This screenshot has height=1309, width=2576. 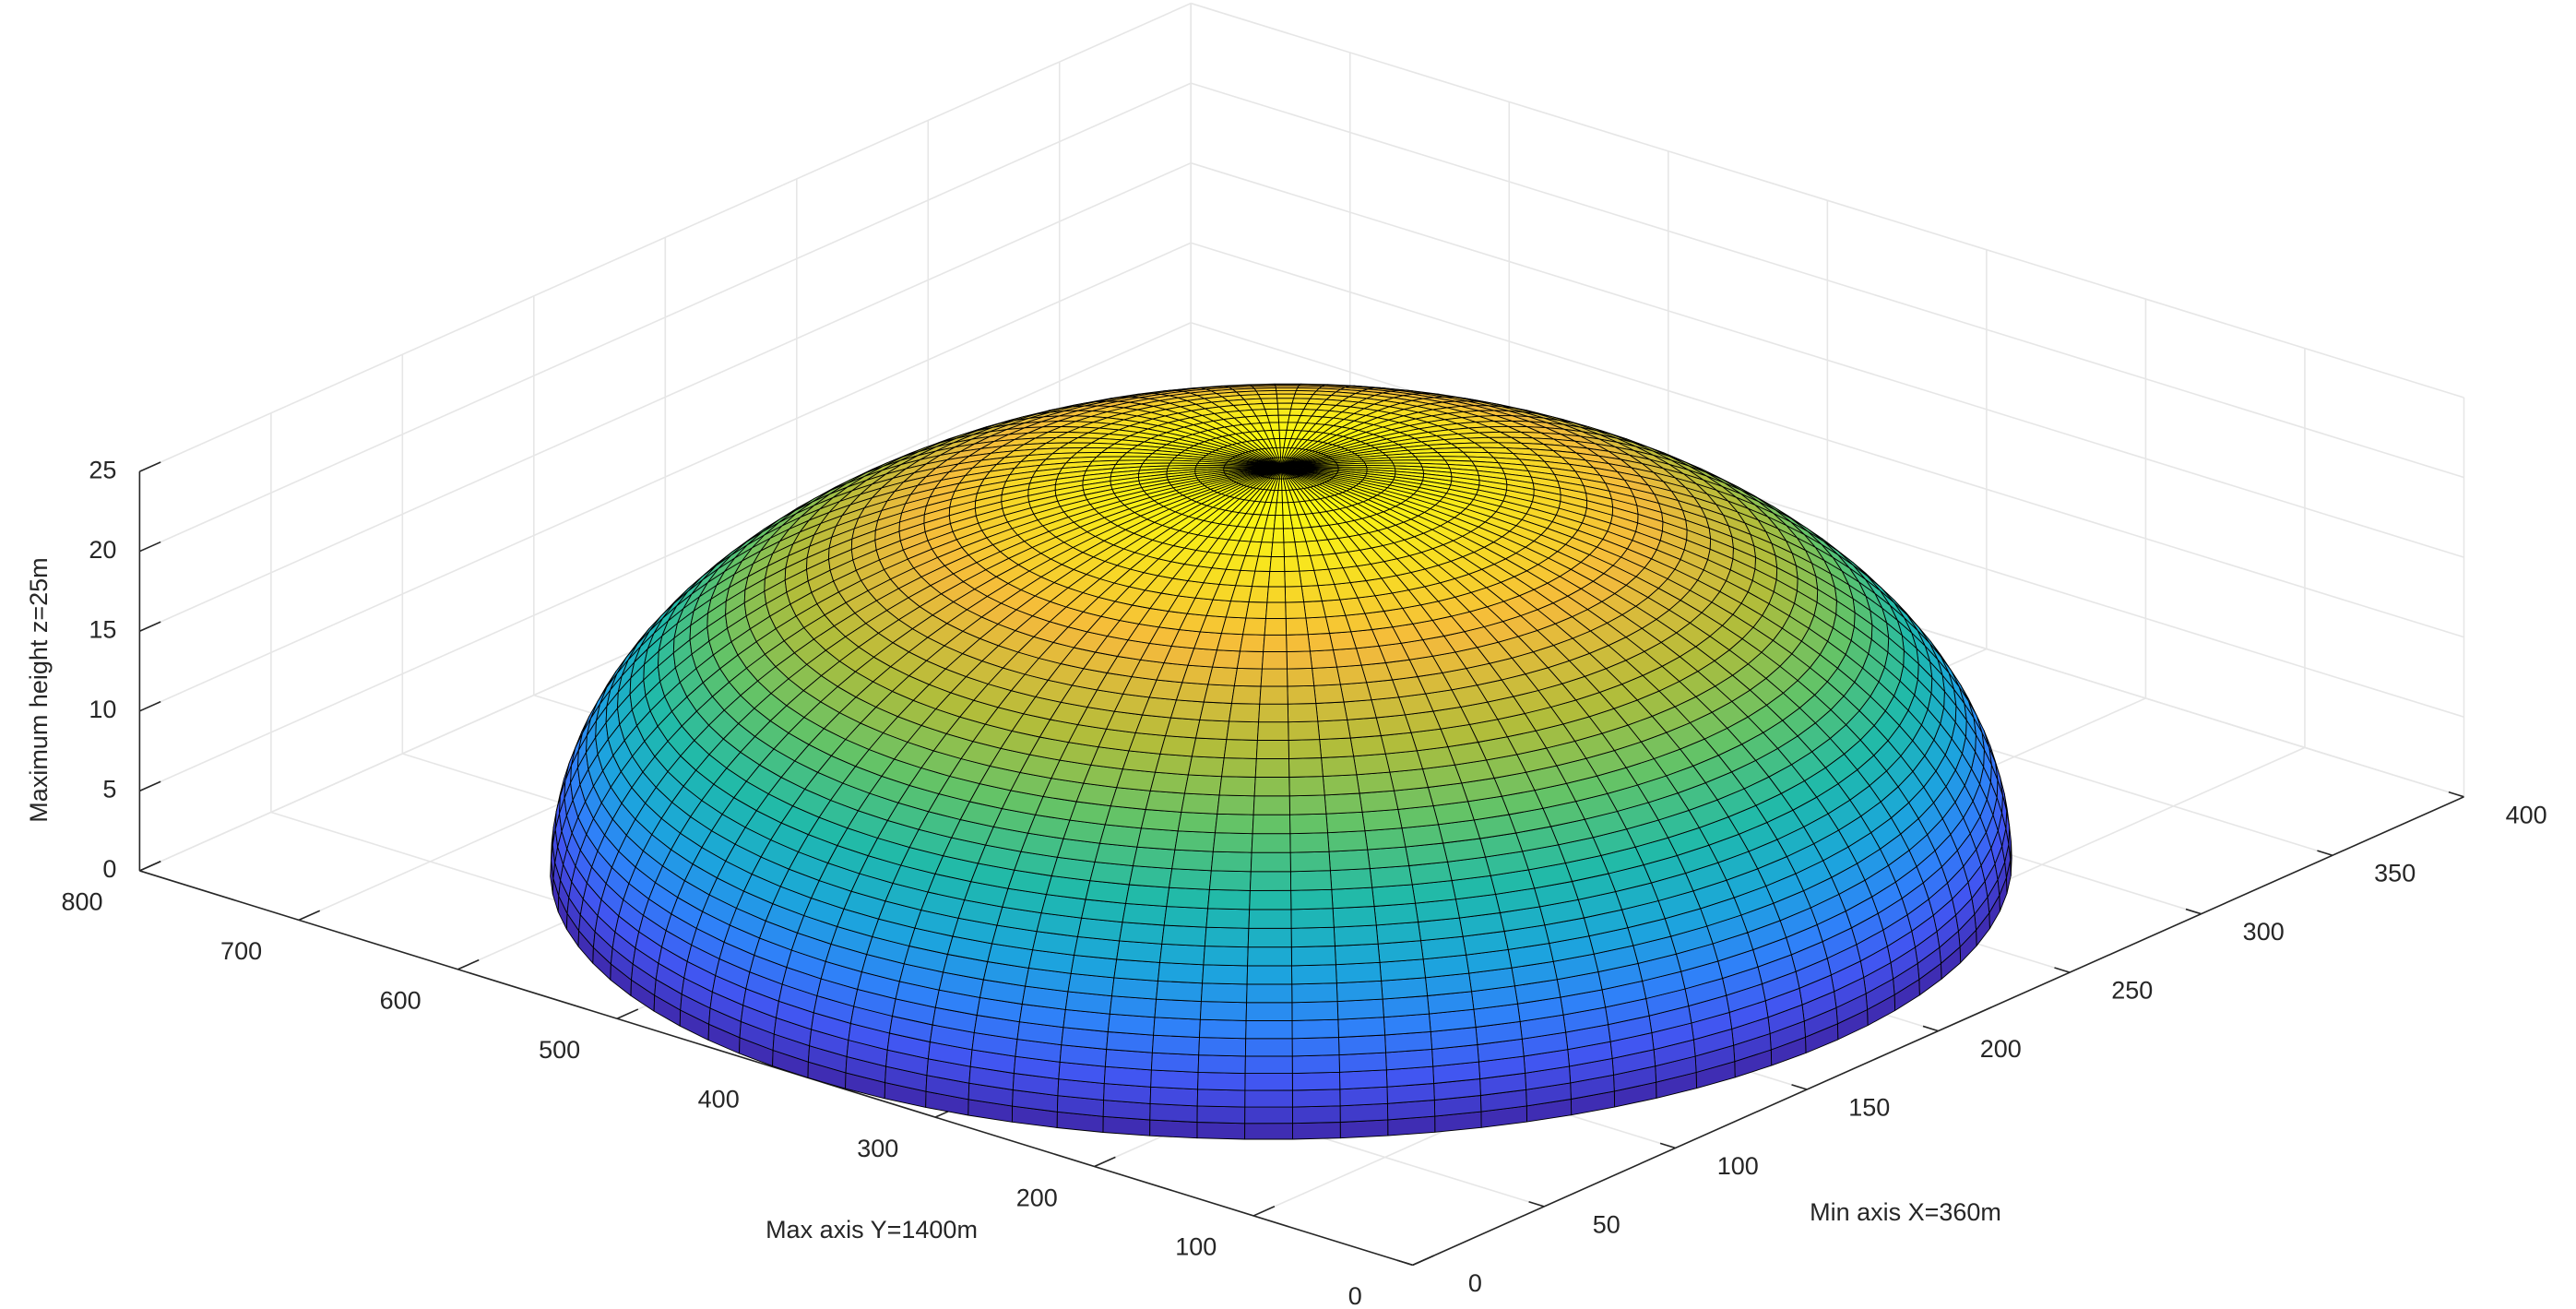 I want to click on z-tick-label: 0, so click(x=109, y=869).